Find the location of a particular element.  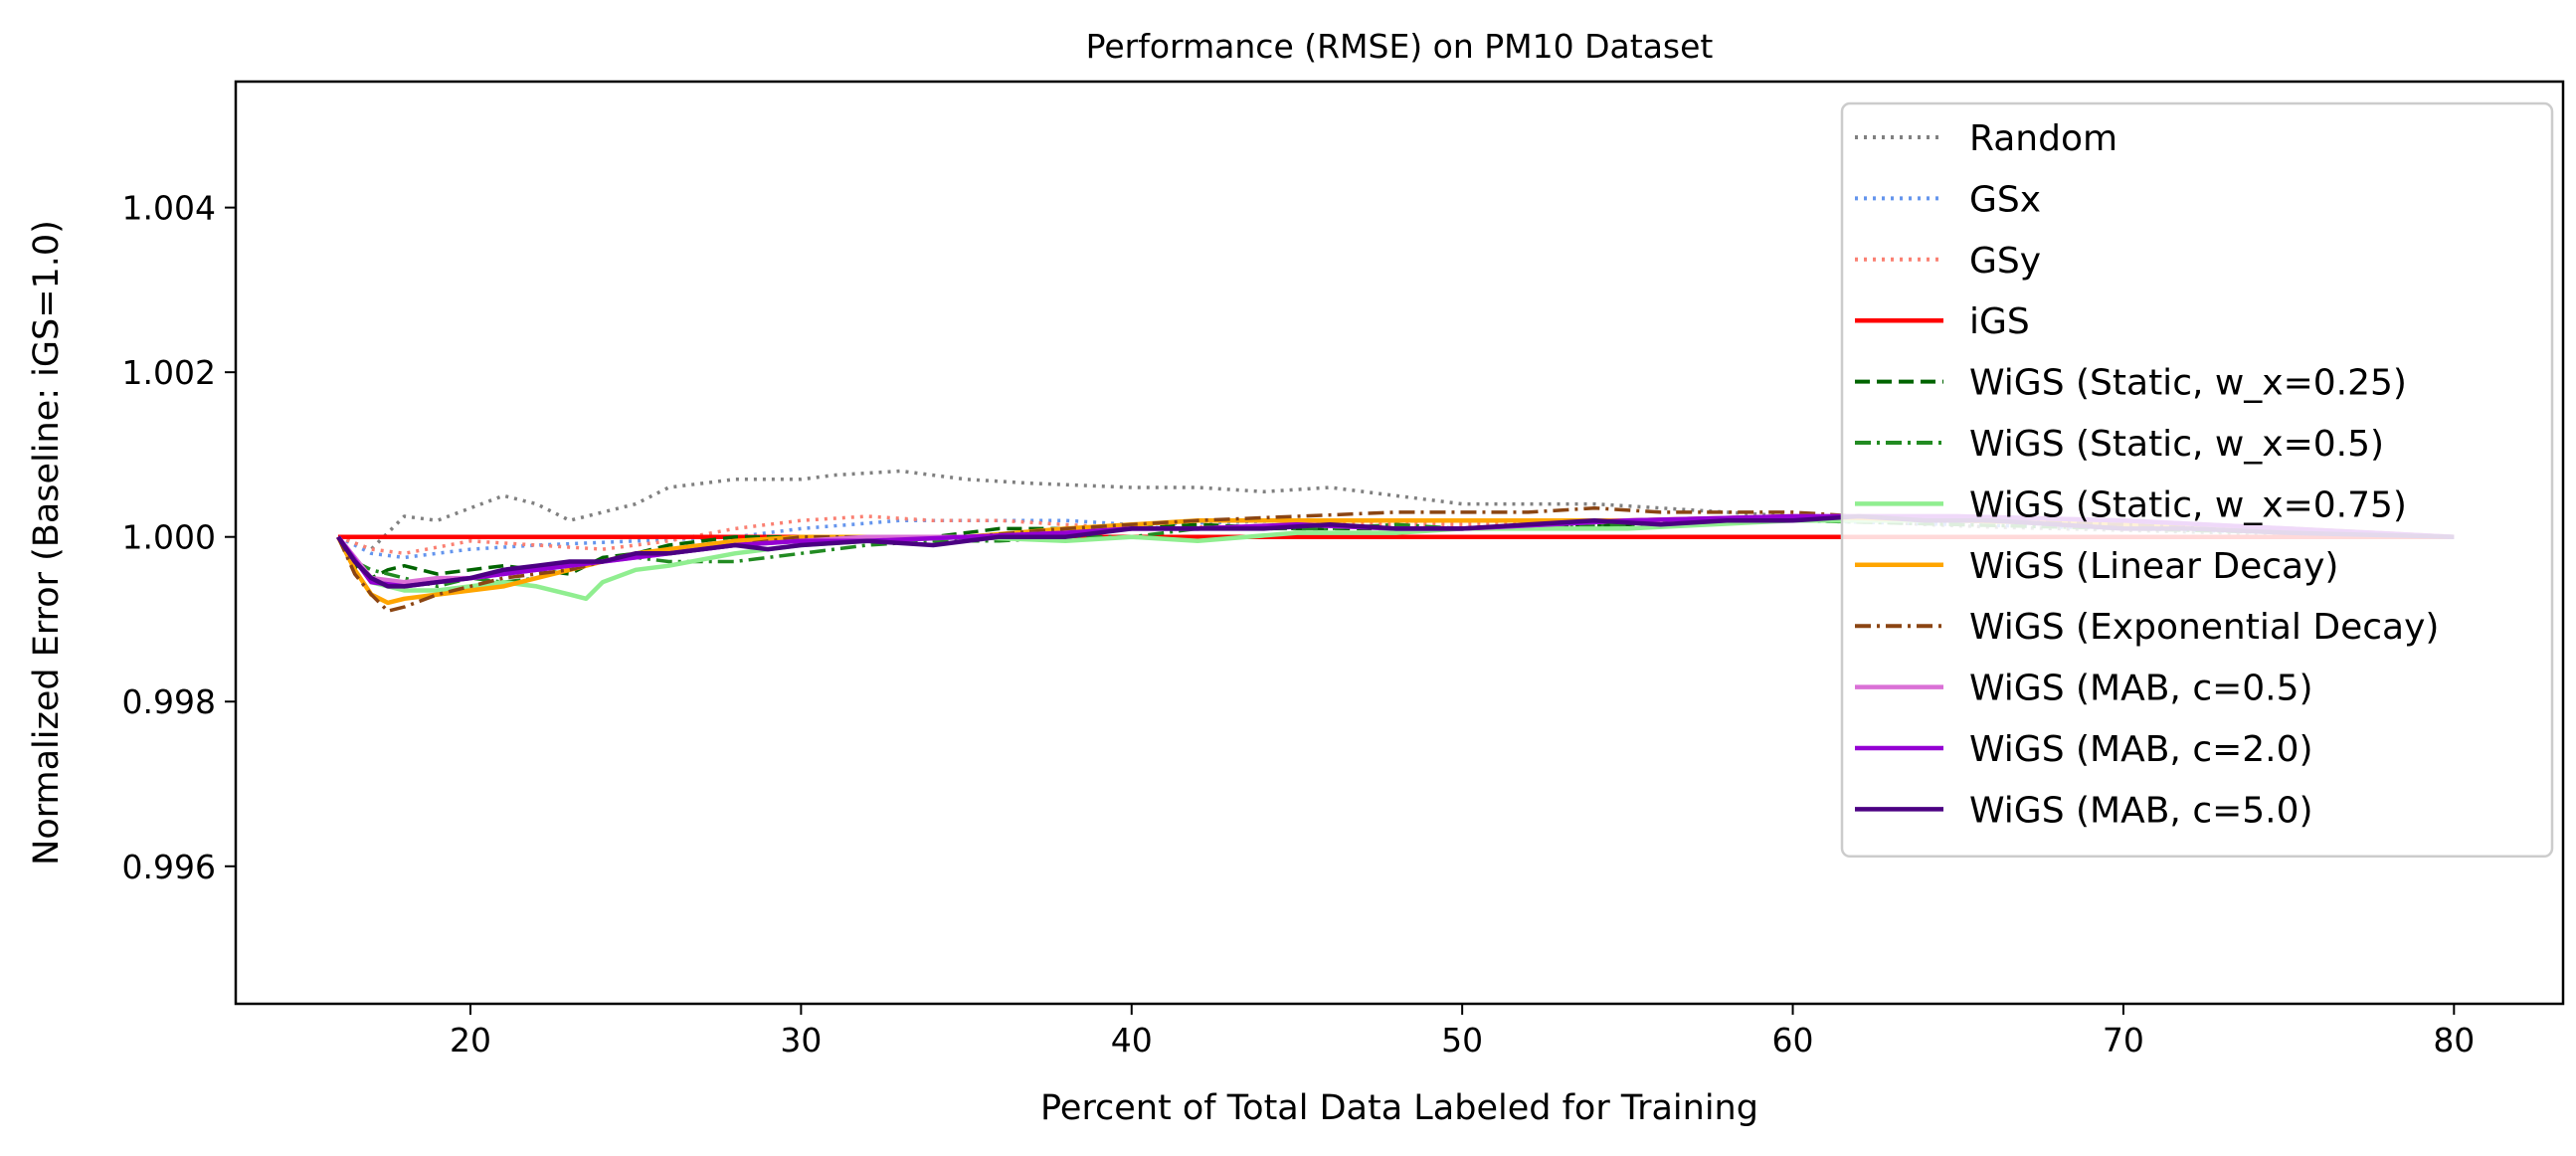

y-tick-label: 0.998 is located at coordinates (169, 701).